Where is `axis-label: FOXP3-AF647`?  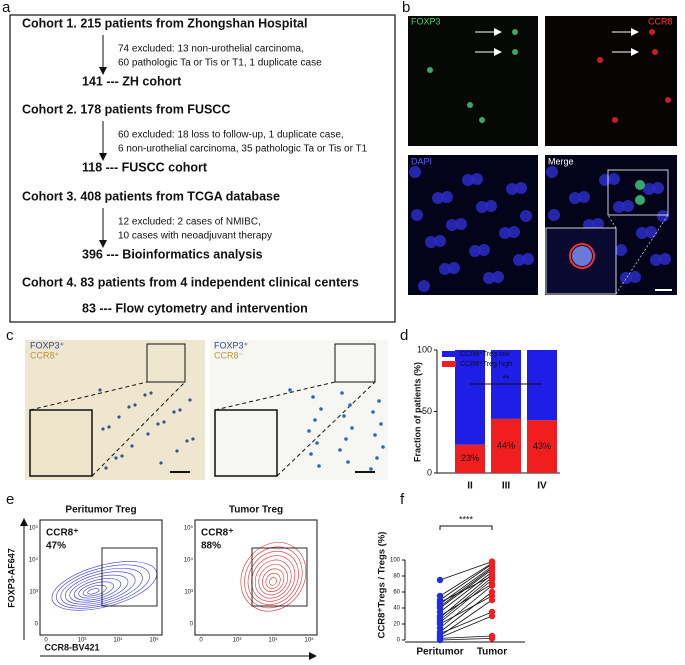
axis-label: FOXP3-AF647 is located at coordinates (11, 578).